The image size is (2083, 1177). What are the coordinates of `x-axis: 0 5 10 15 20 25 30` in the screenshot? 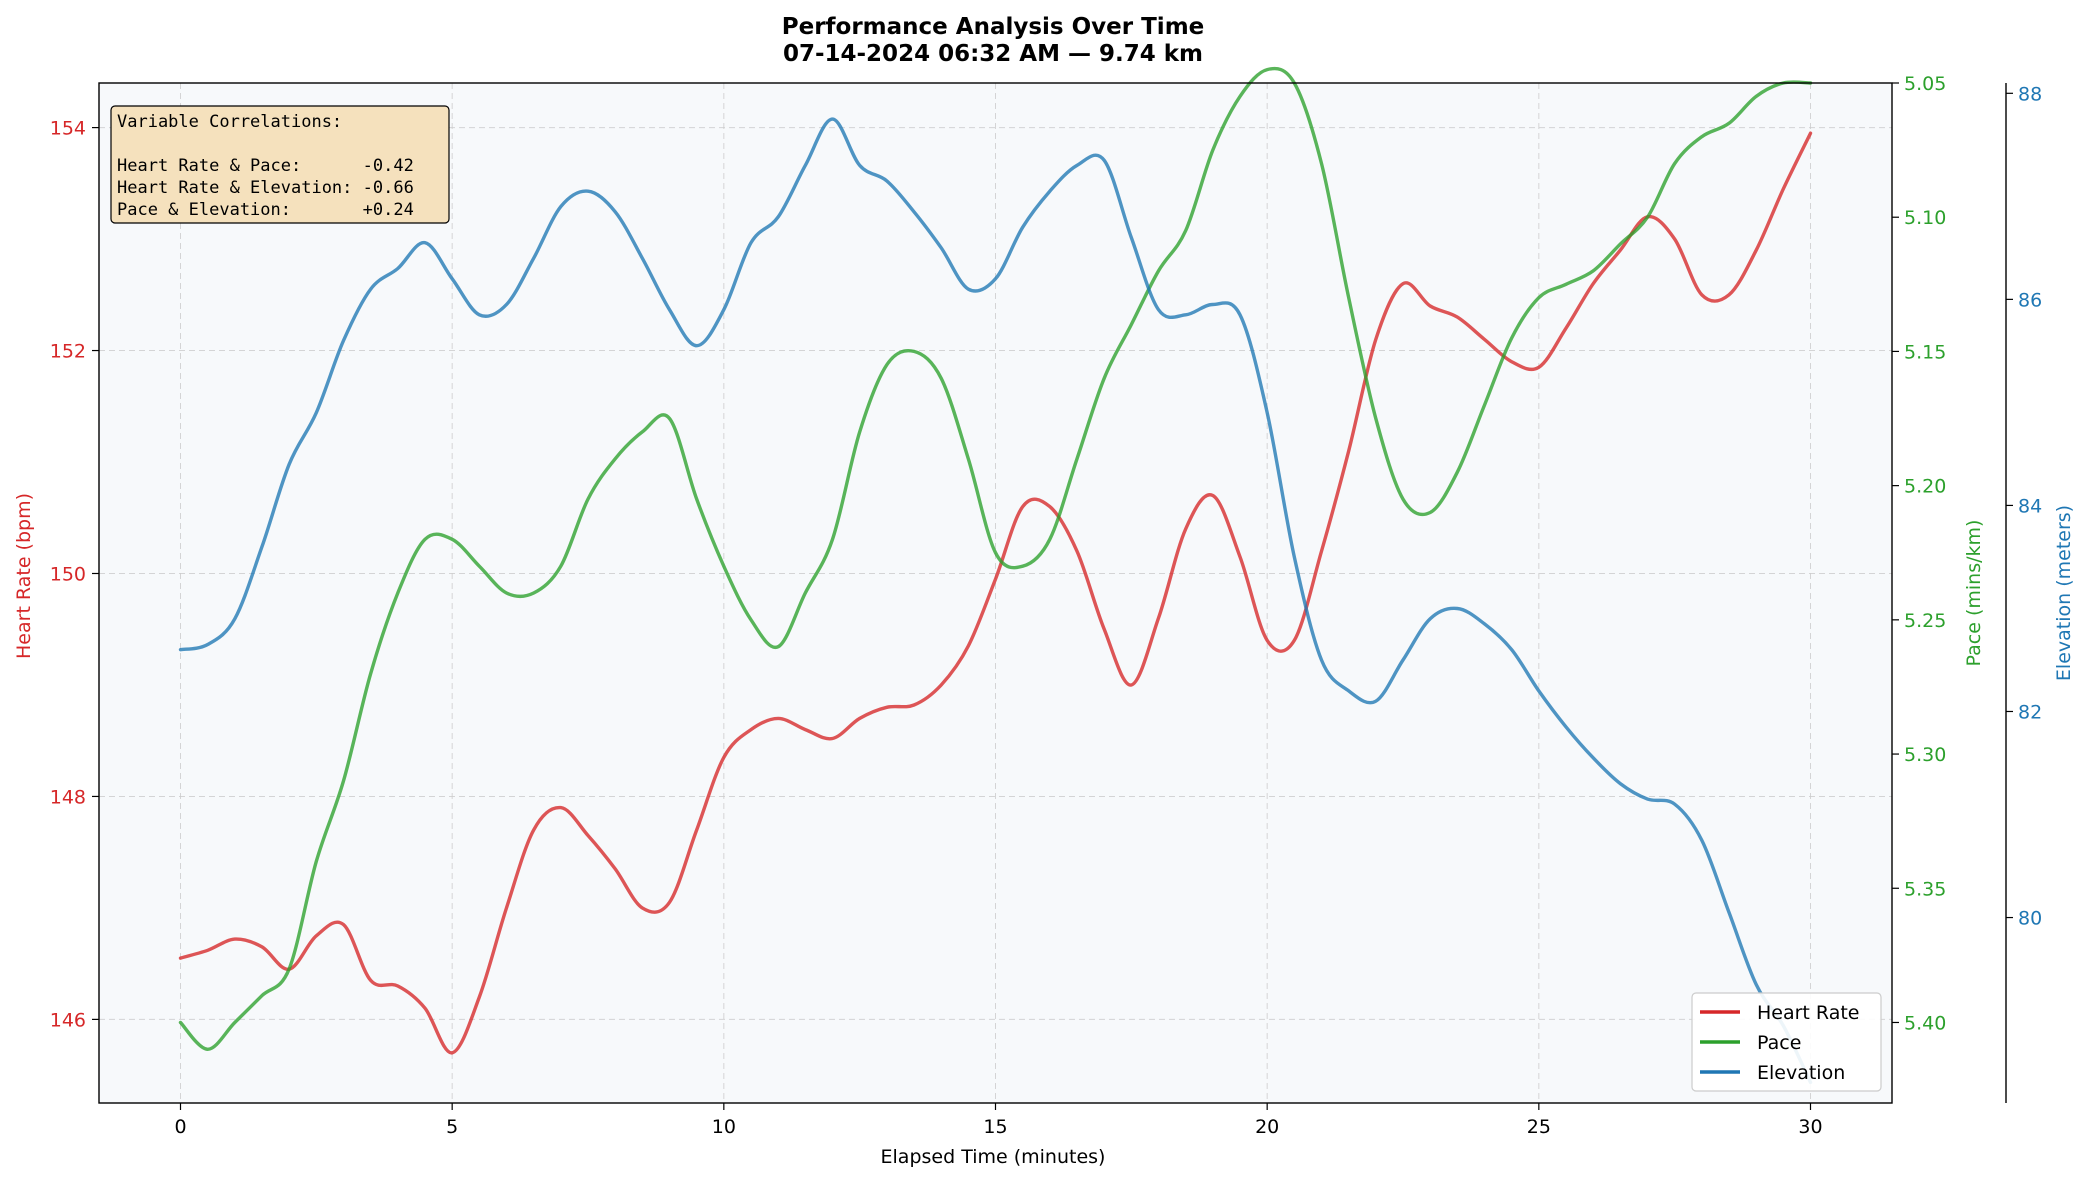 It's located at (998, 1120).